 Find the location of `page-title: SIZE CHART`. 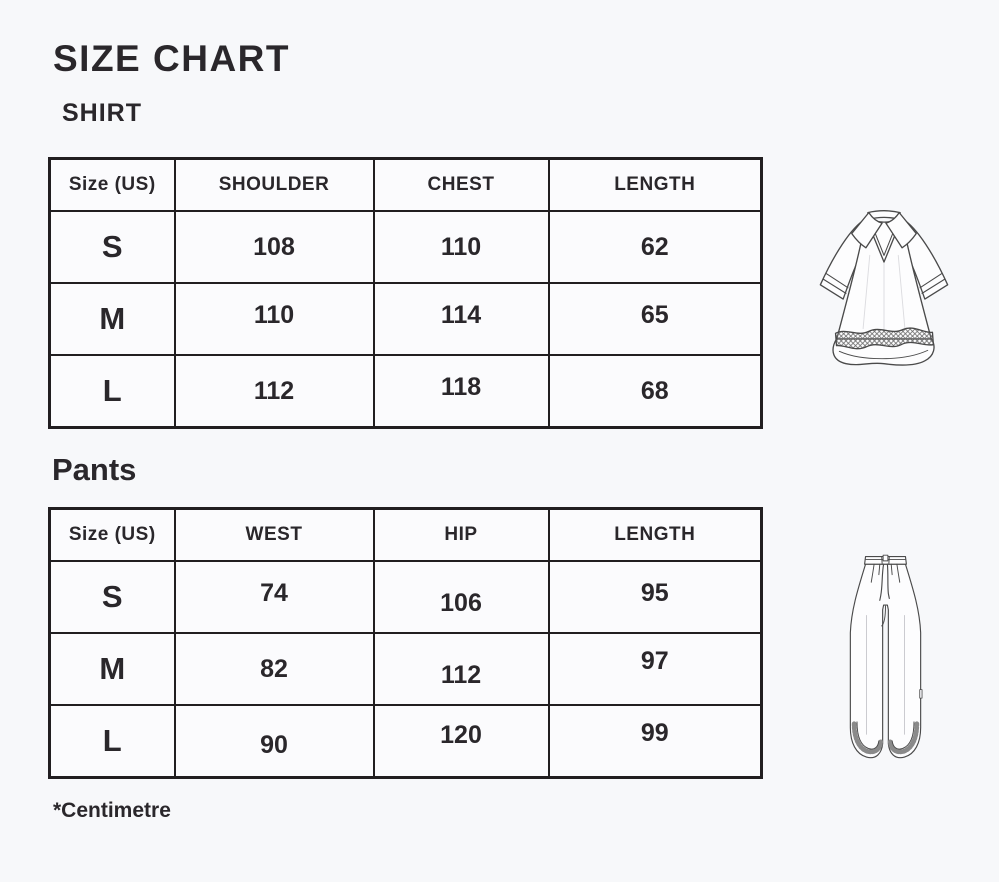

page-title: SIZE CHART is located at coordinates (171, 58).